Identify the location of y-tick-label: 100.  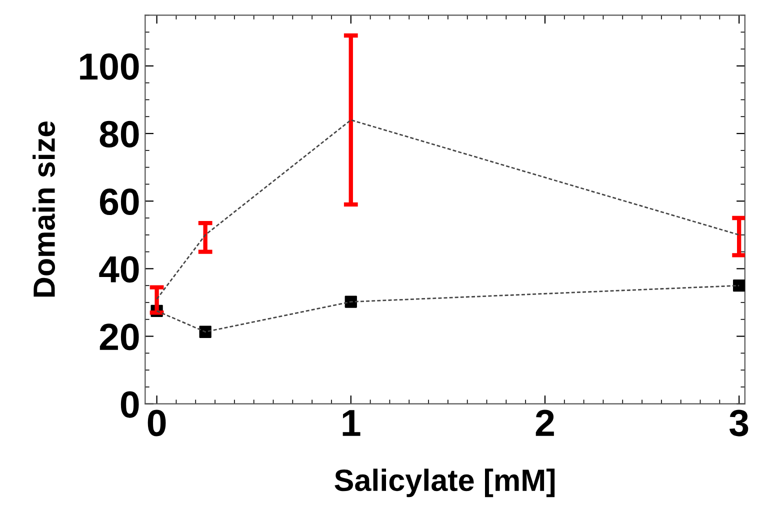
(109, 66).